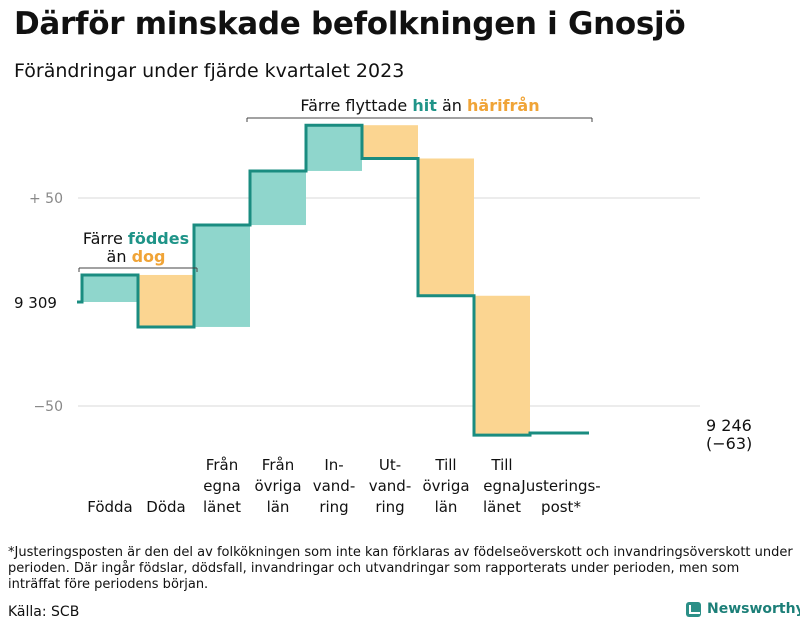  Describe the element at coordinates (158, 238) in the screenshot. I see `annotation-span: föddes` at that location.